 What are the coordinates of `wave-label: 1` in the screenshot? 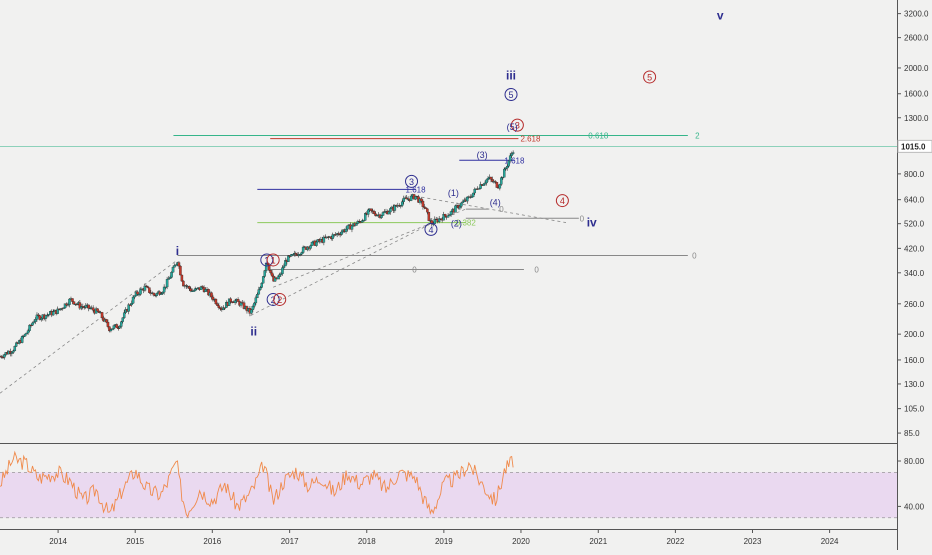 It's located at (273, 260).